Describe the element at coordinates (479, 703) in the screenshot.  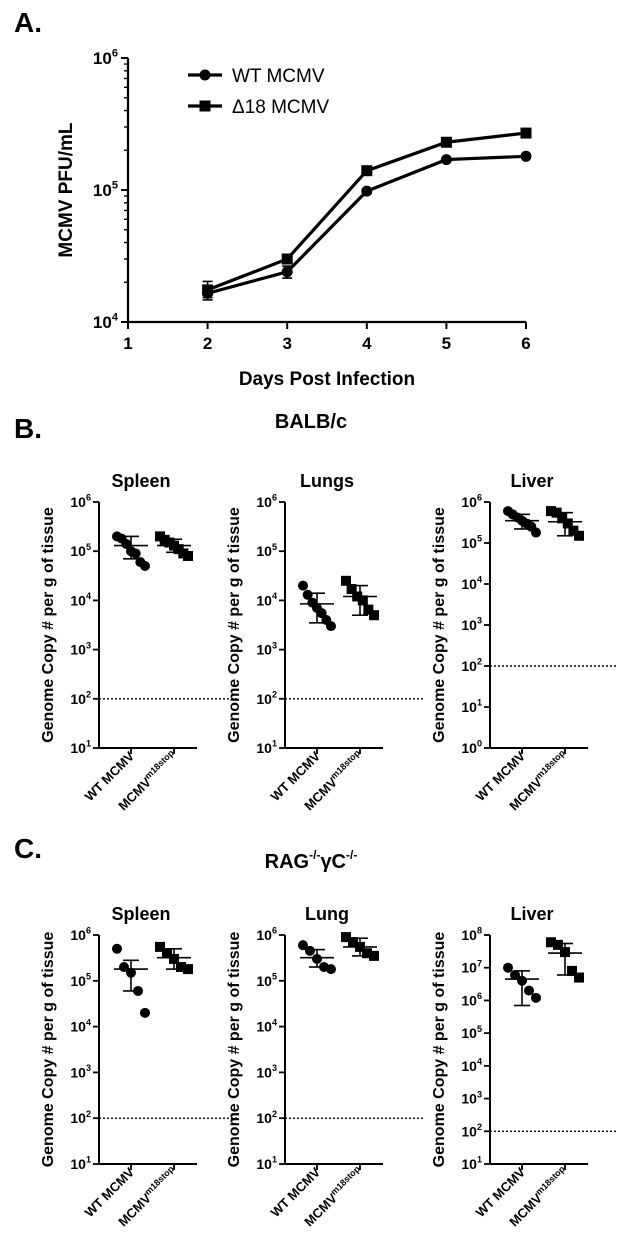
I see `y-tick-label-exp: 1` at that location.